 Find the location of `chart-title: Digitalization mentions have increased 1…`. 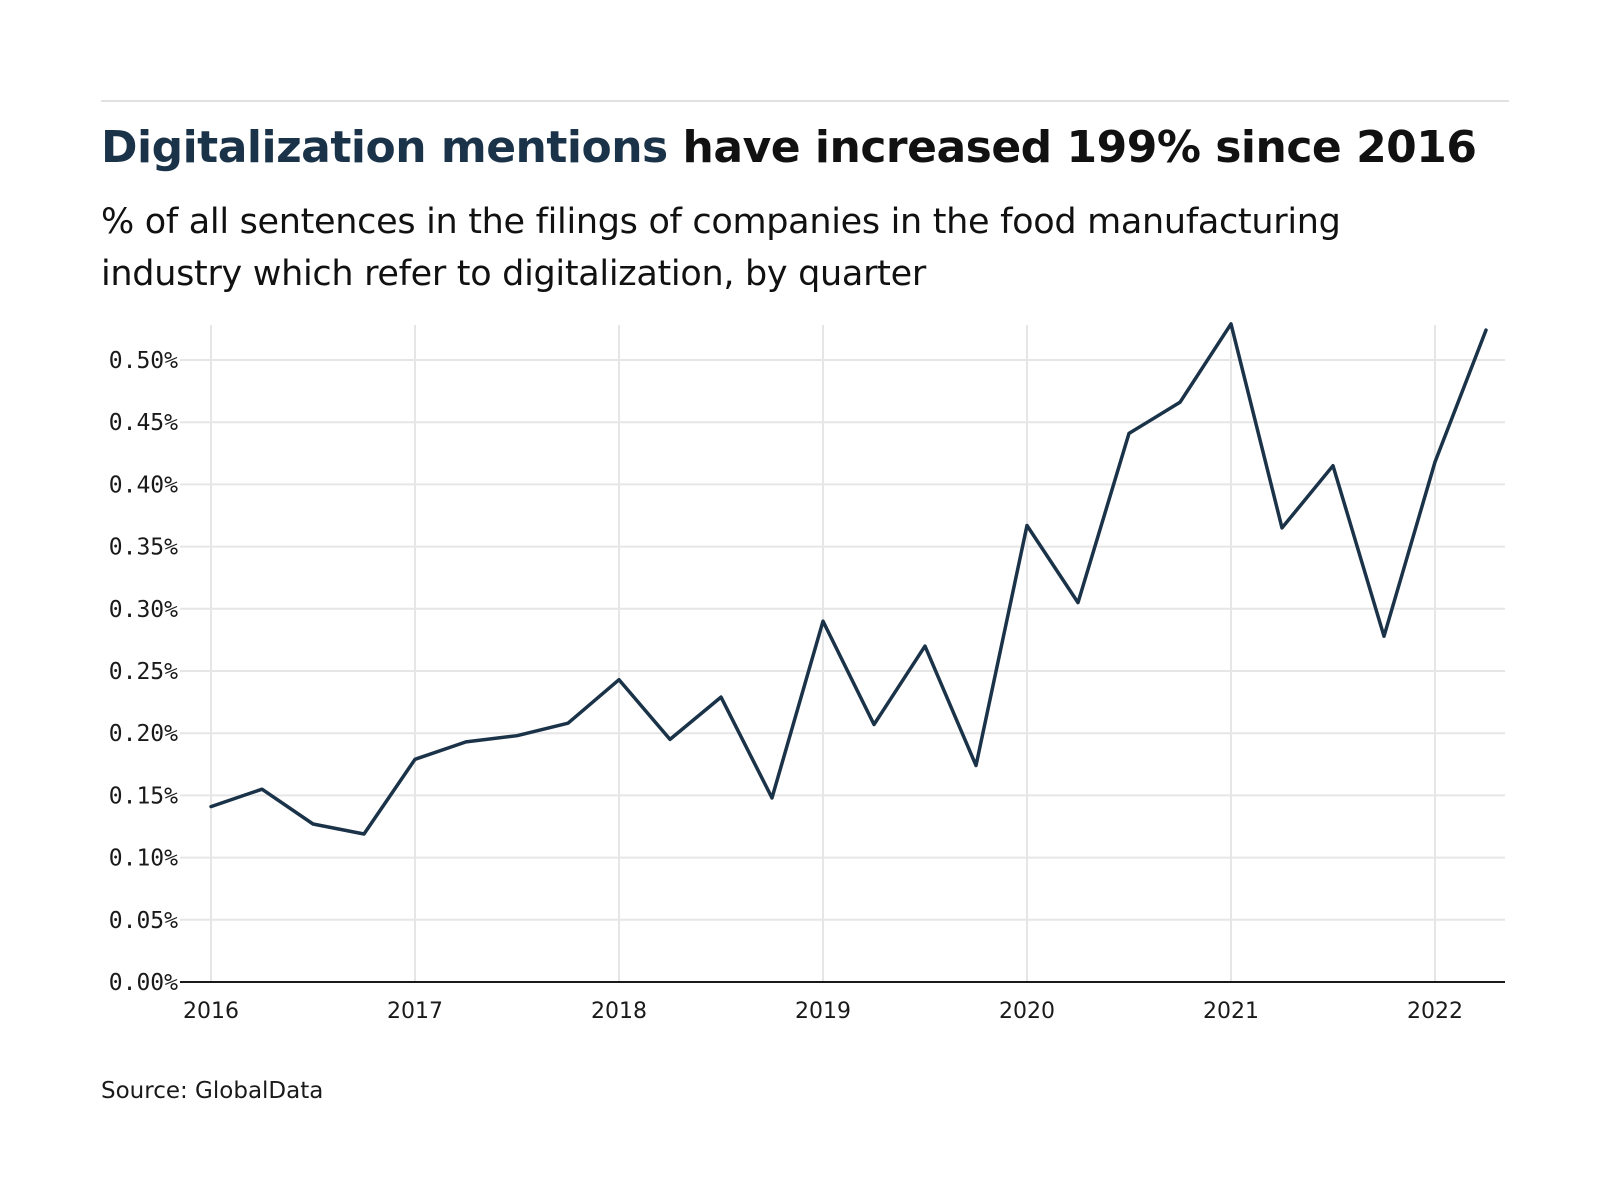

chart-title: Digitalization mentions have increased 1… is located at coordinates (811, 147).